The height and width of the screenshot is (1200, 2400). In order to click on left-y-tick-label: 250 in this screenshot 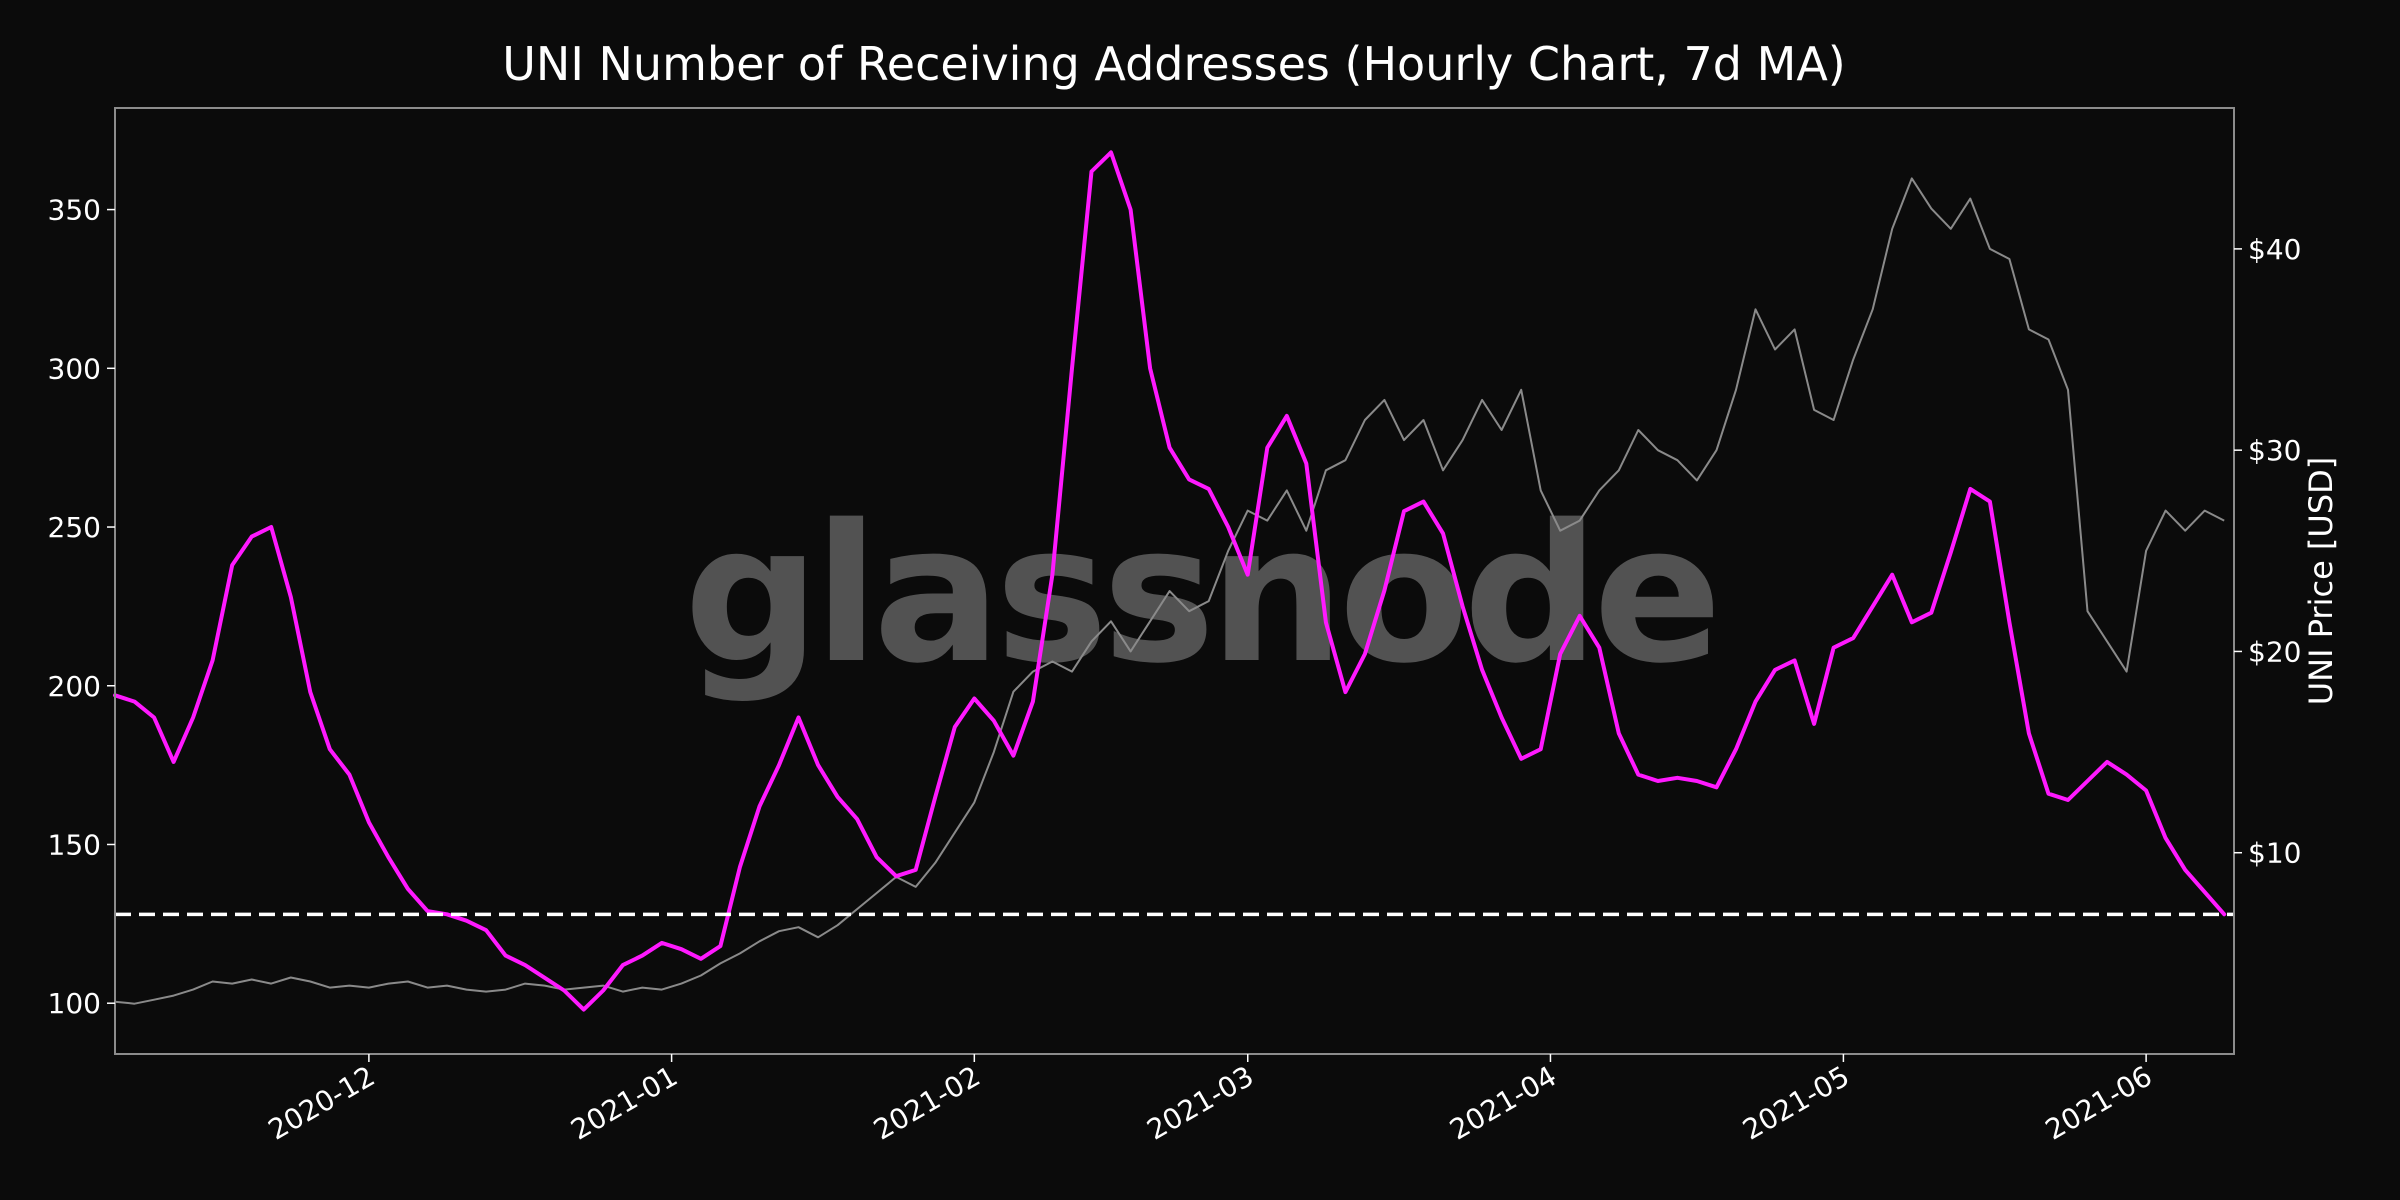, I will do `click(74, 527)`.